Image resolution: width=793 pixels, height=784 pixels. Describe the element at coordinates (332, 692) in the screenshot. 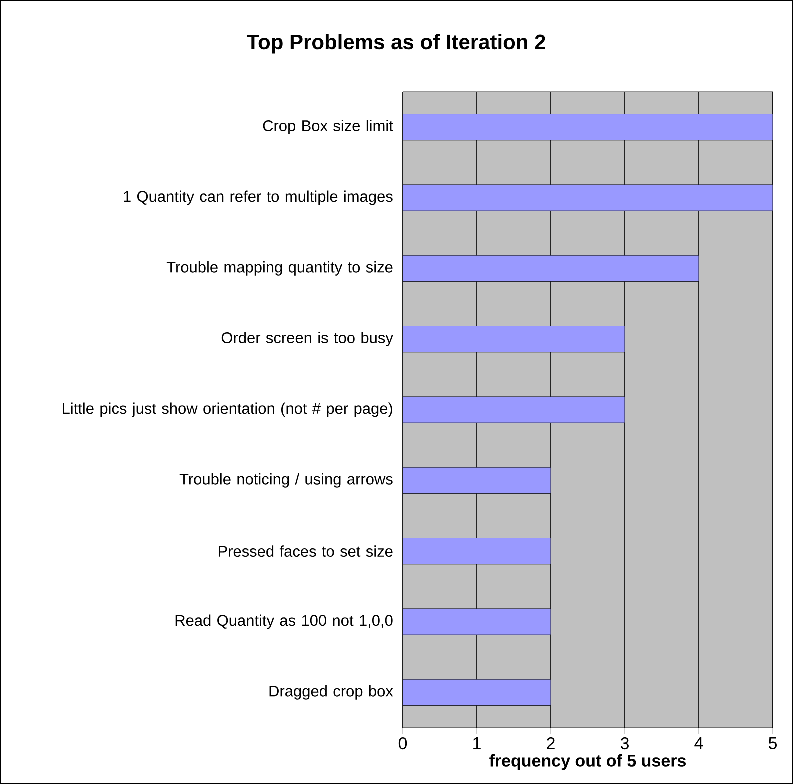

I see `y-tick-label: Dragged crop box` at that location.